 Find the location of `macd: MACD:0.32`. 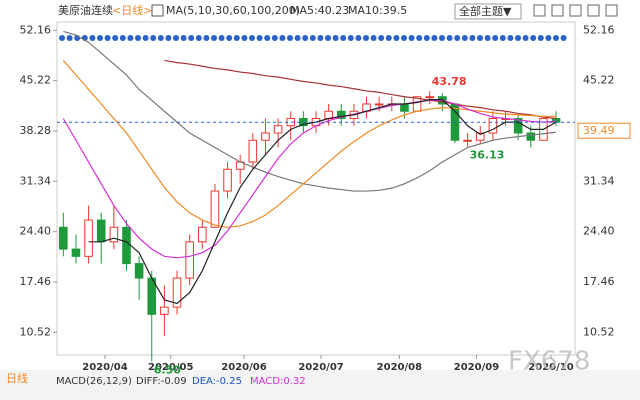

macd: MACD:0.32 is located at coordinates (278, 381).